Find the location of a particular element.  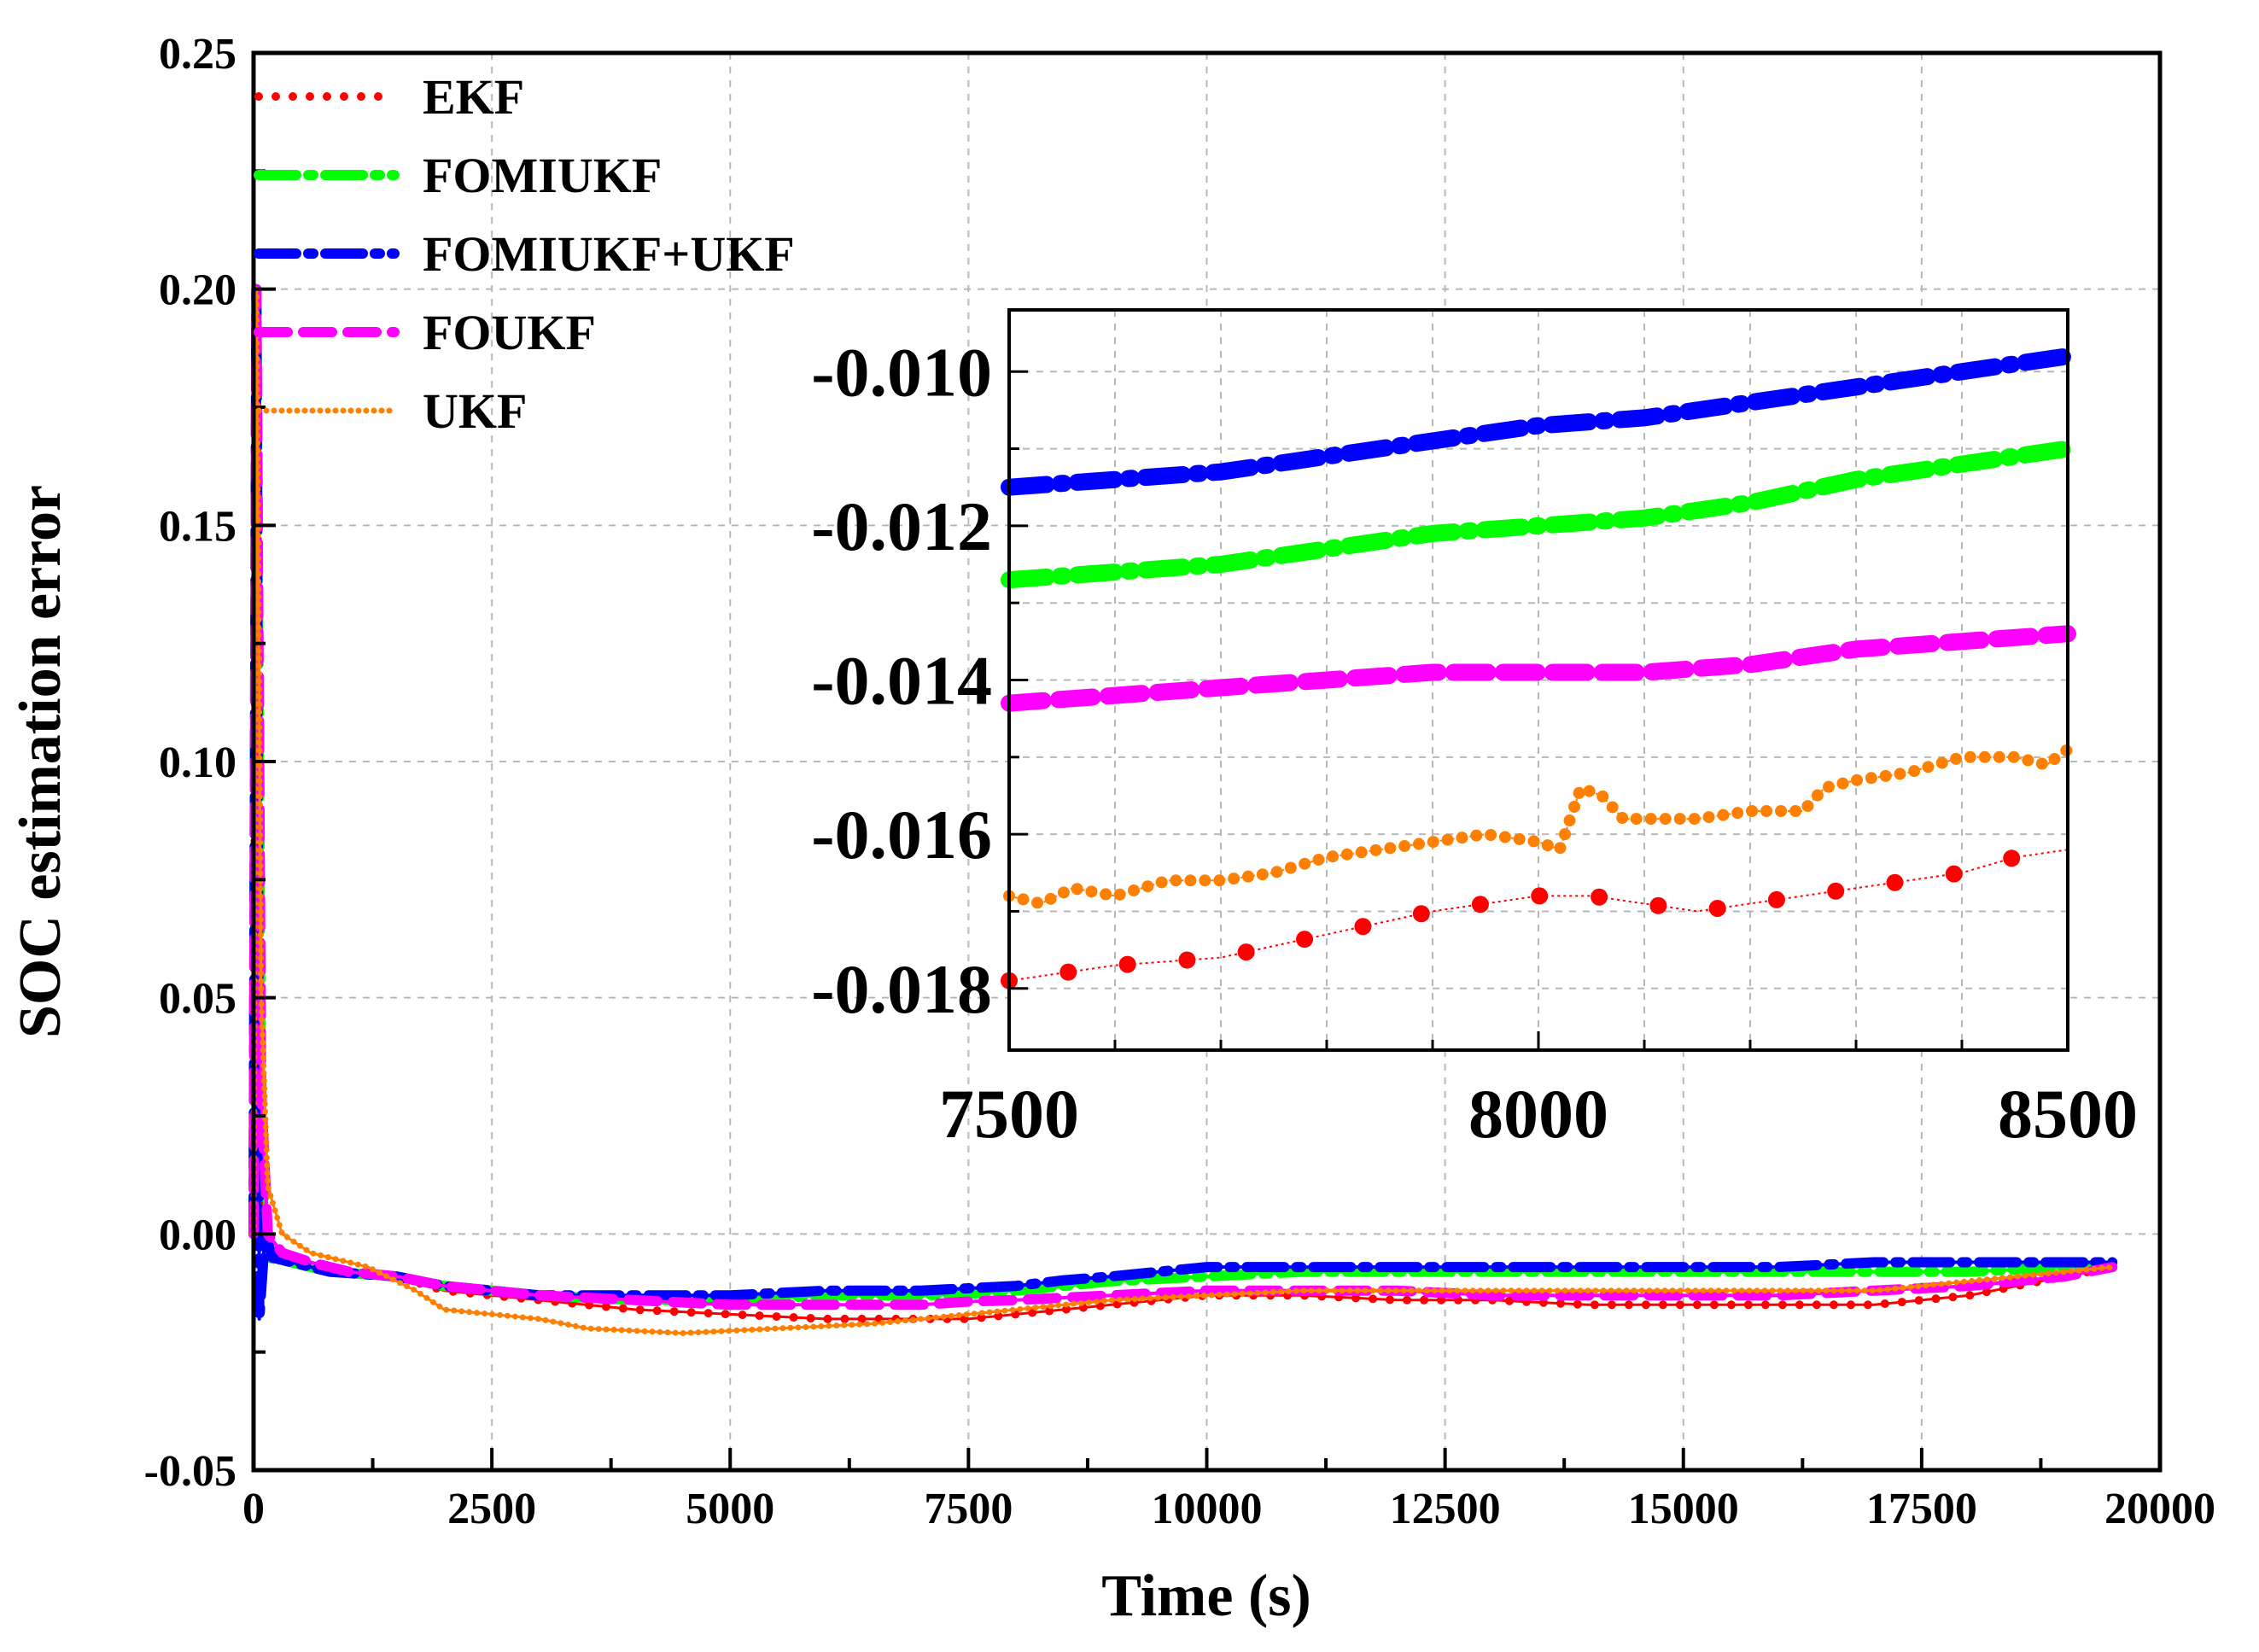

inset-y-tick-label: -0.014 is located at coordinates (901, 681).